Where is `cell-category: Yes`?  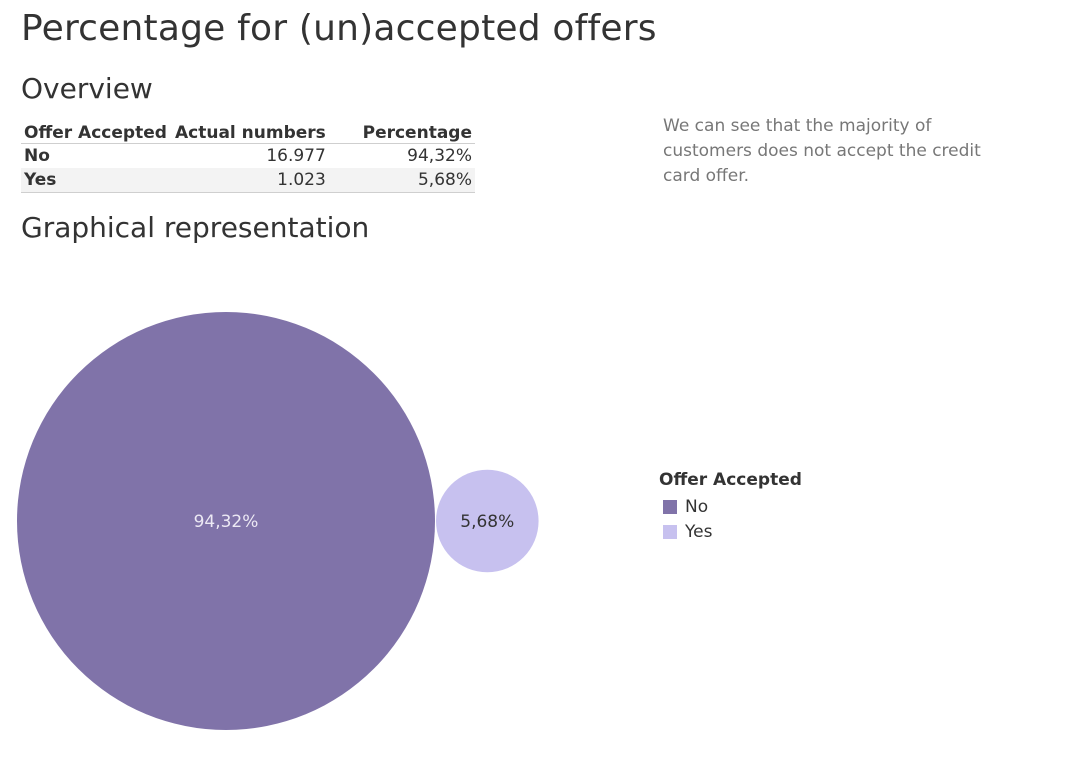 cell-category: Yes is located at coordinates (96, 180).